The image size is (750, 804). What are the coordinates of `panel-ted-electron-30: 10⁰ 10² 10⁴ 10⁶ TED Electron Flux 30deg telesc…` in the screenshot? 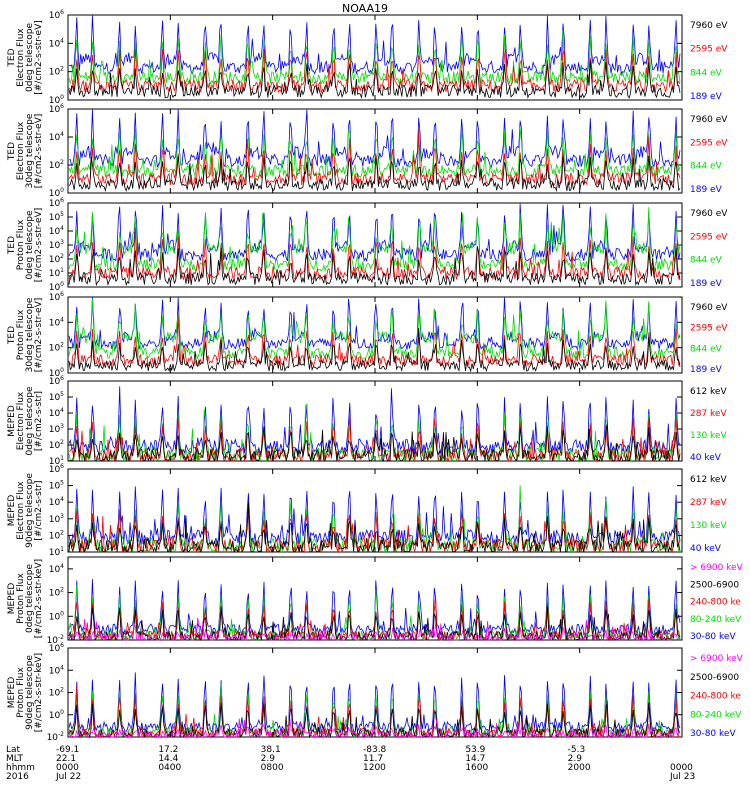 It's located at (367, 151).